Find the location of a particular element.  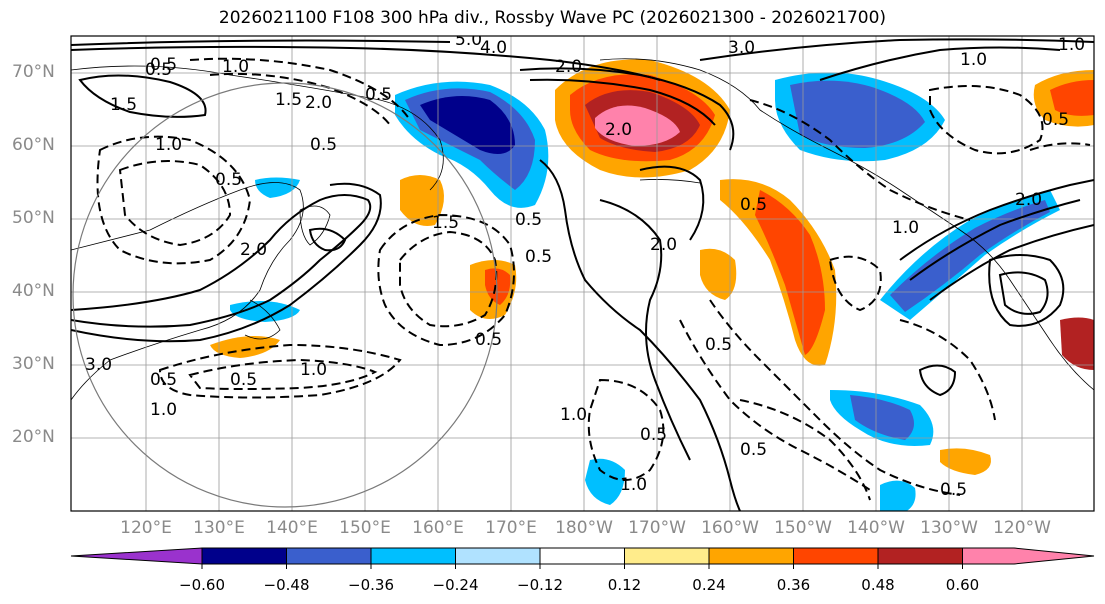

lat-label: 30°N is located at coordinates (33, 364).